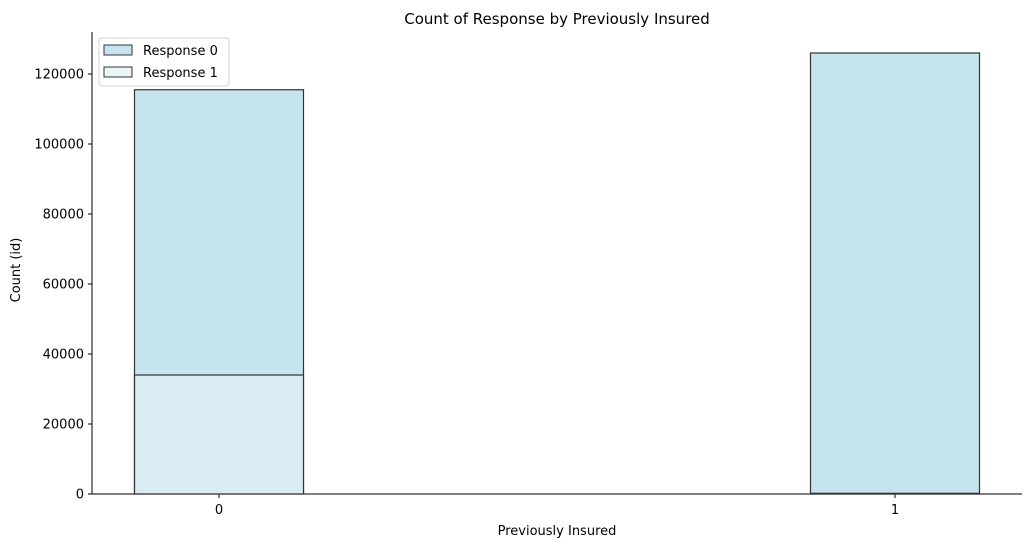 The height and width of the screenshot is (551, 1031). I want to click on y-tick-label: 60000, so click(63, 285).